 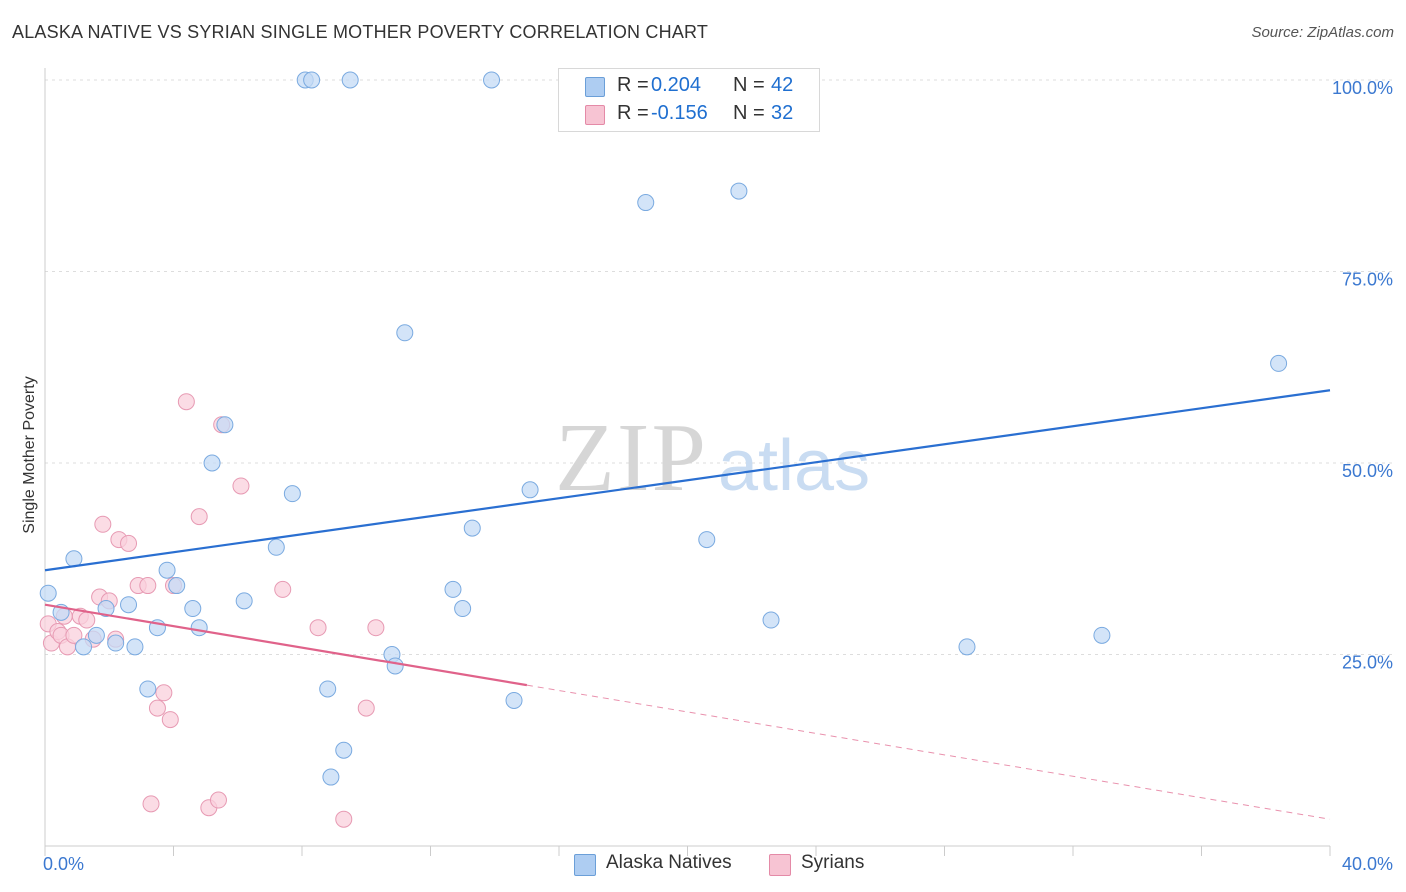 I want to click on y-tick-label: 100.0%, so click(x=1362, y=88).